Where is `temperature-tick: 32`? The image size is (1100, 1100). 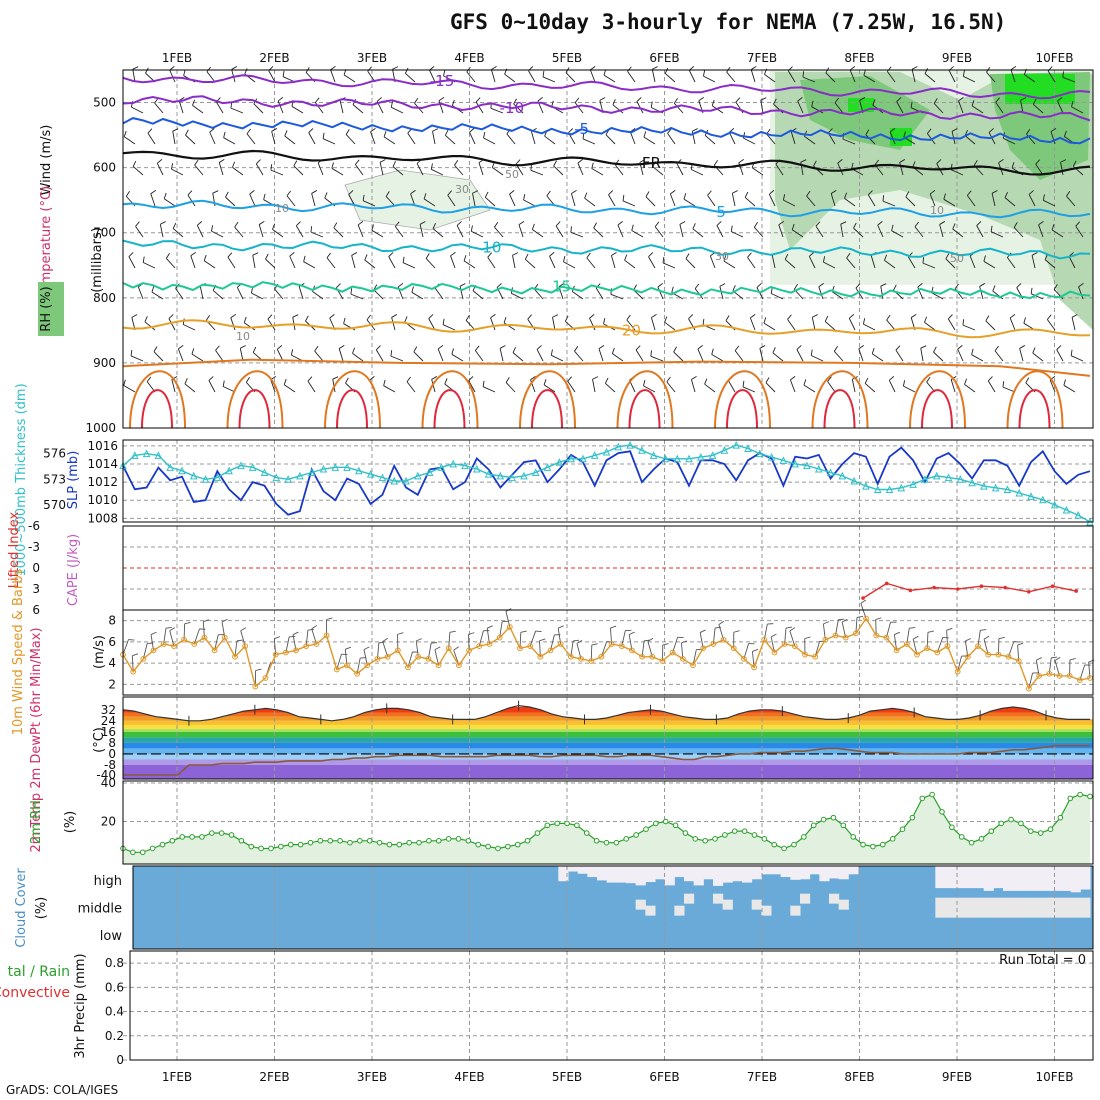 temperature-tick: 32 is located at coordinates (108, 710).